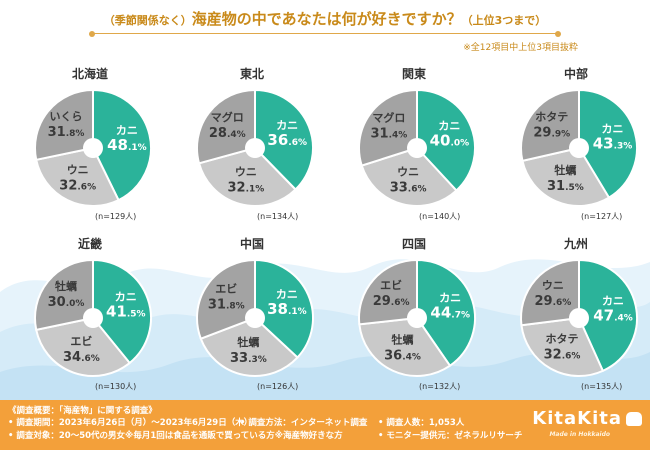 This screenshot has width=650, height=450. Describe the element at coordinates (251, 244) in the screenshot. I see `pie-chart-title: 中国` at that location.